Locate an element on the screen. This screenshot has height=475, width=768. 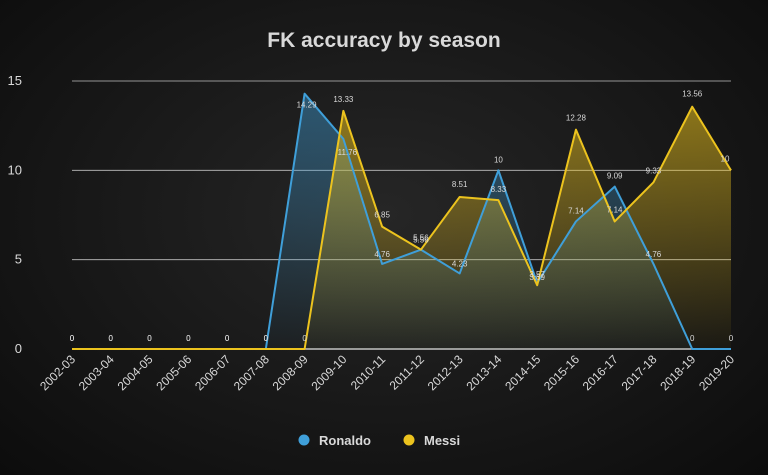
x-tick-label: 2015-16 is located at coordinates (561, 372).